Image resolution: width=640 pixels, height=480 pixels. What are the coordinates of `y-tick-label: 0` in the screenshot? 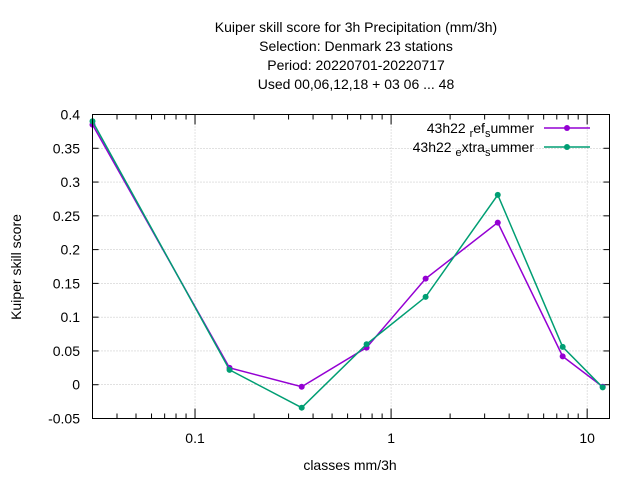 It's located at (76, 385).